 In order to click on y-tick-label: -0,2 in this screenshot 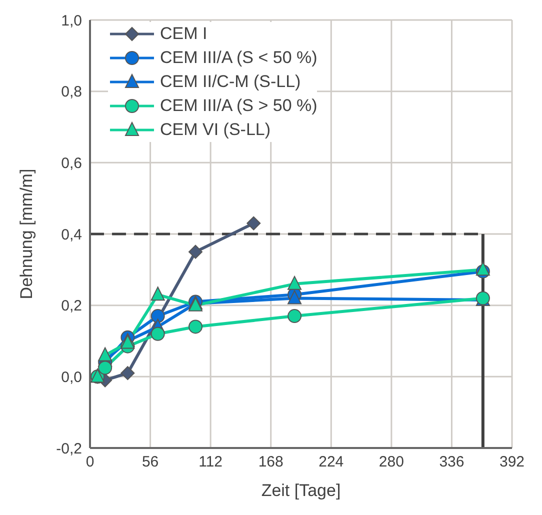, I will do `click(69, 449)`.